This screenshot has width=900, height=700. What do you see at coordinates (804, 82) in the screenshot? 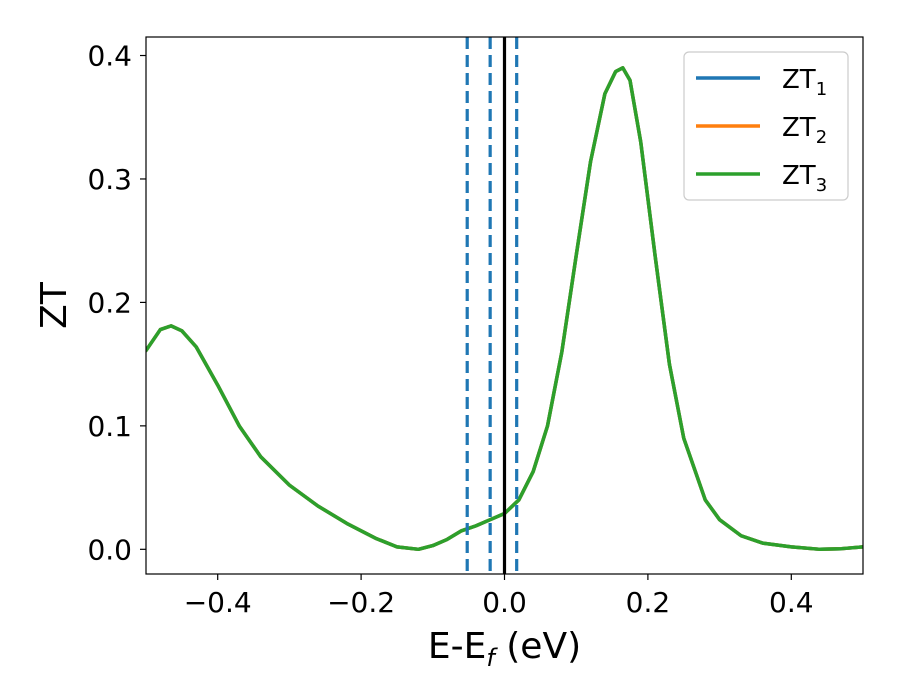
I see `legend-label: ZT1` at bounding box center [804, 82].